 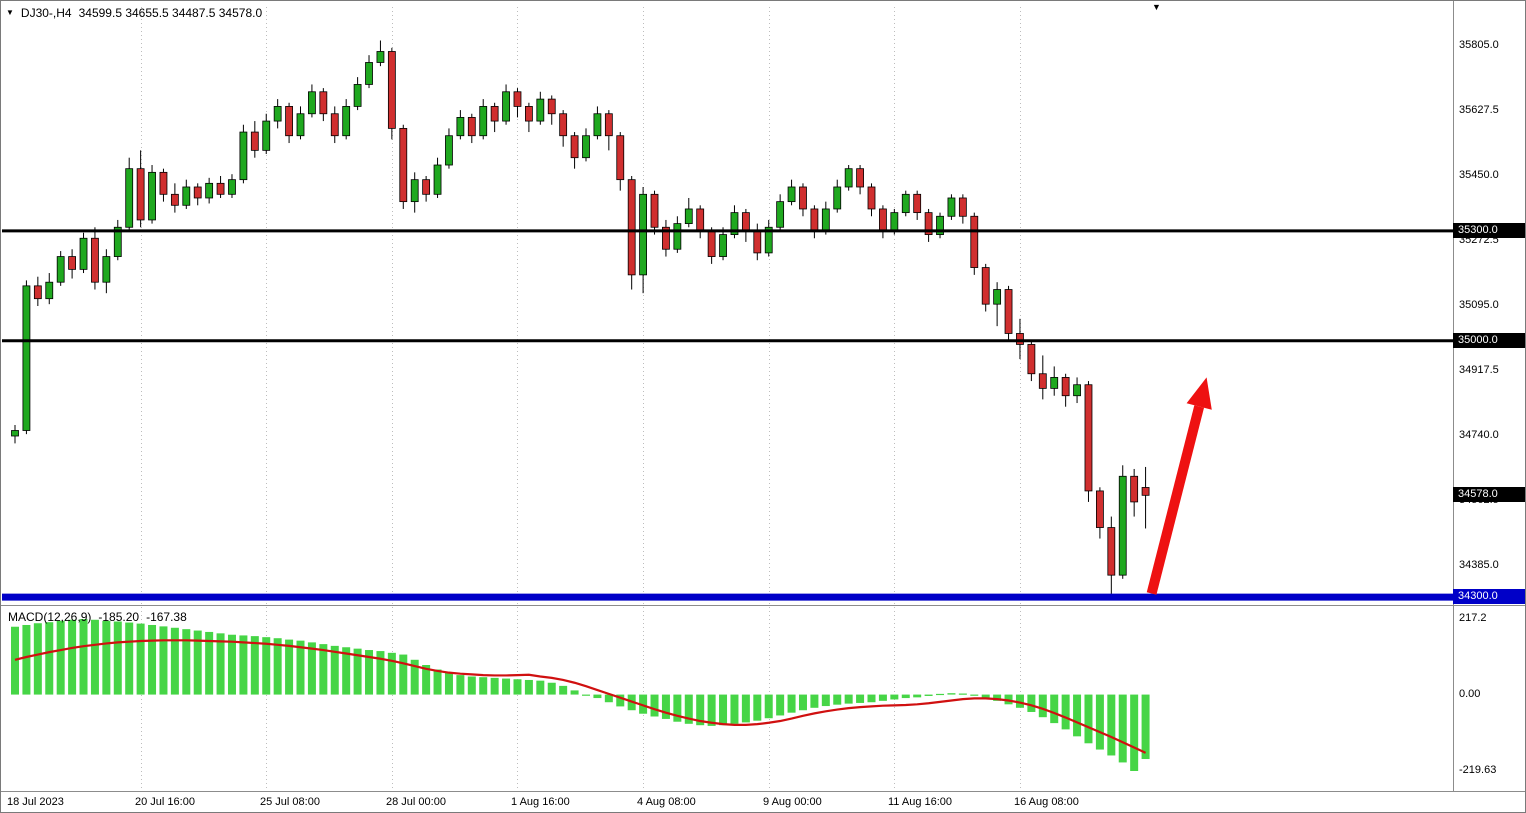 What do you see at coordinates (1489, 230) in the screenshot?
I see `price-badge-0: 35300.0` at bounding box center [1489, 230].